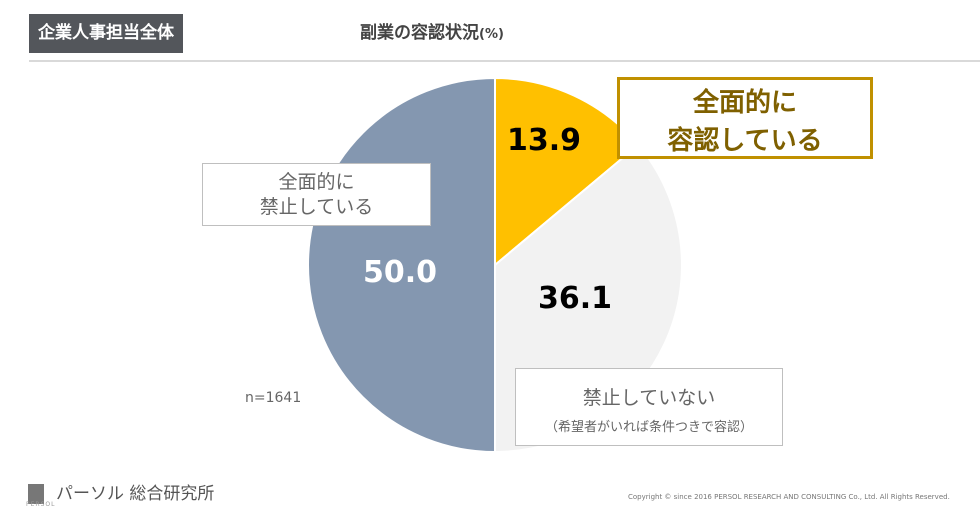 This screenshot has width=980, height=511. I want to click on logo-sub: PERSOL, so click(41, 504).